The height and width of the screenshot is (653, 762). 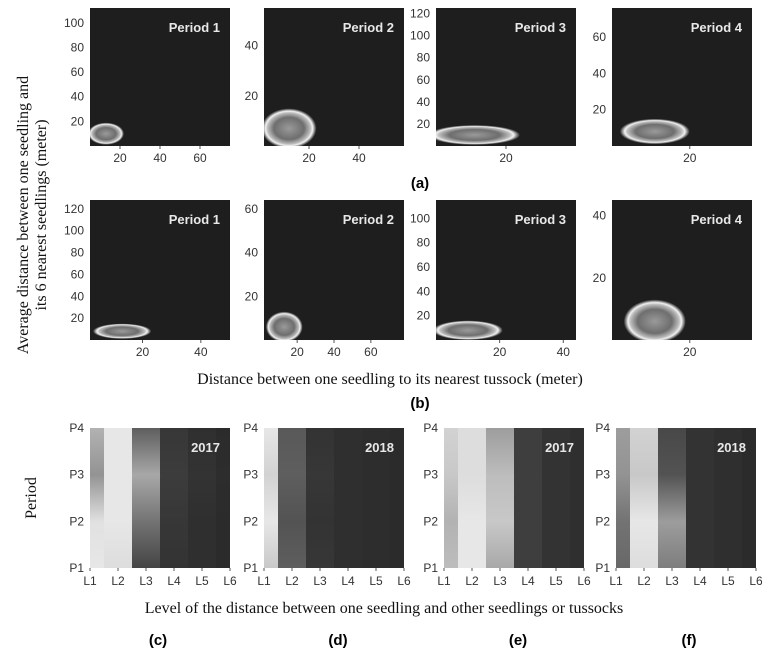 I want to click on panel-label-d: (d), so click(x=337, y=640).